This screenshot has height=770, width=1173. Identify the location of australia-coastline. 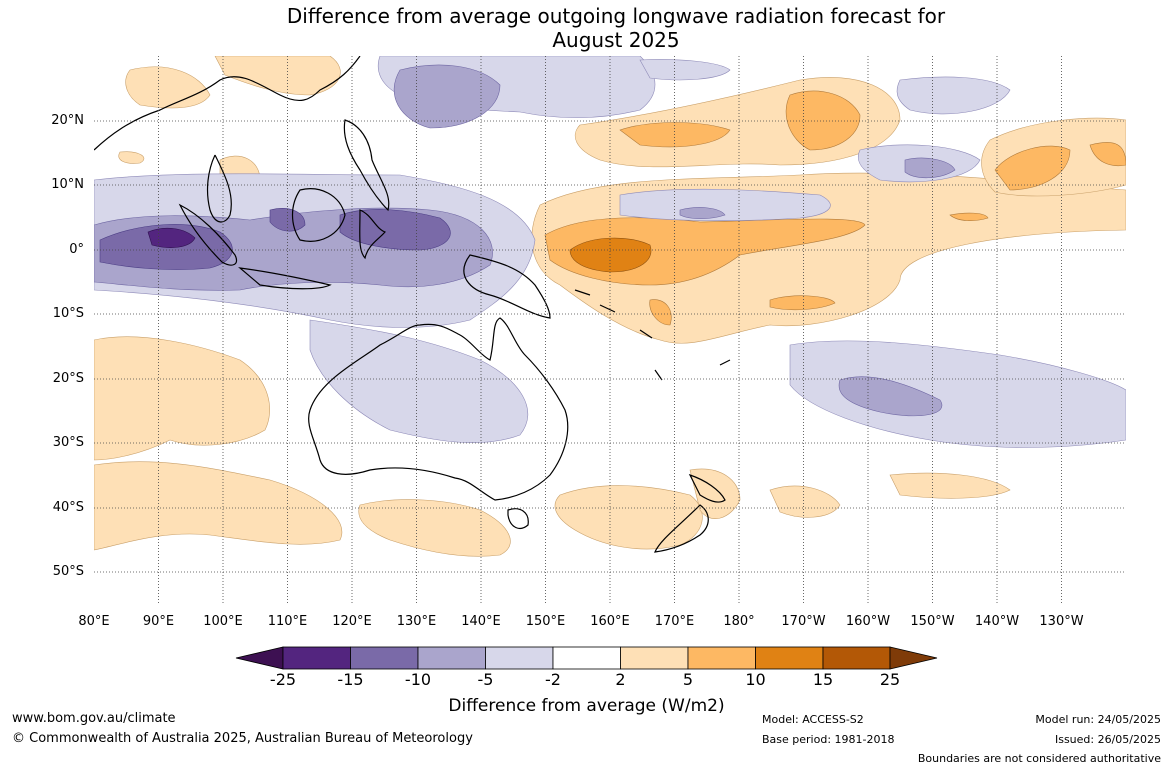
(438, 409).